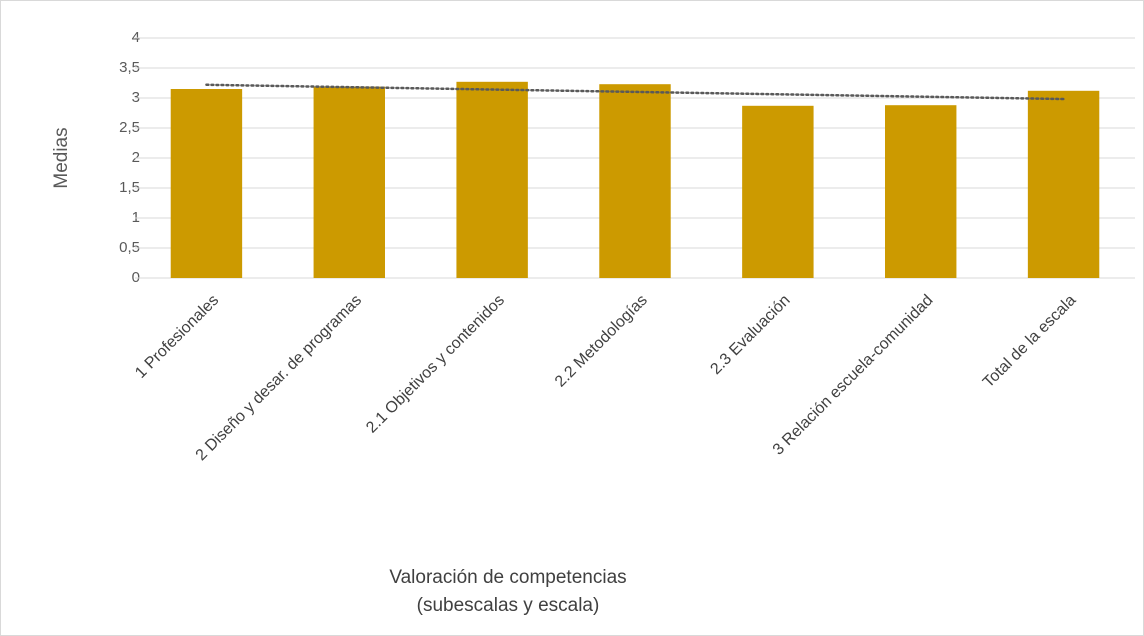 Image resolution: width=1144 pixels, height=636 pixels. I want to click on trendline, so click(635, 92).